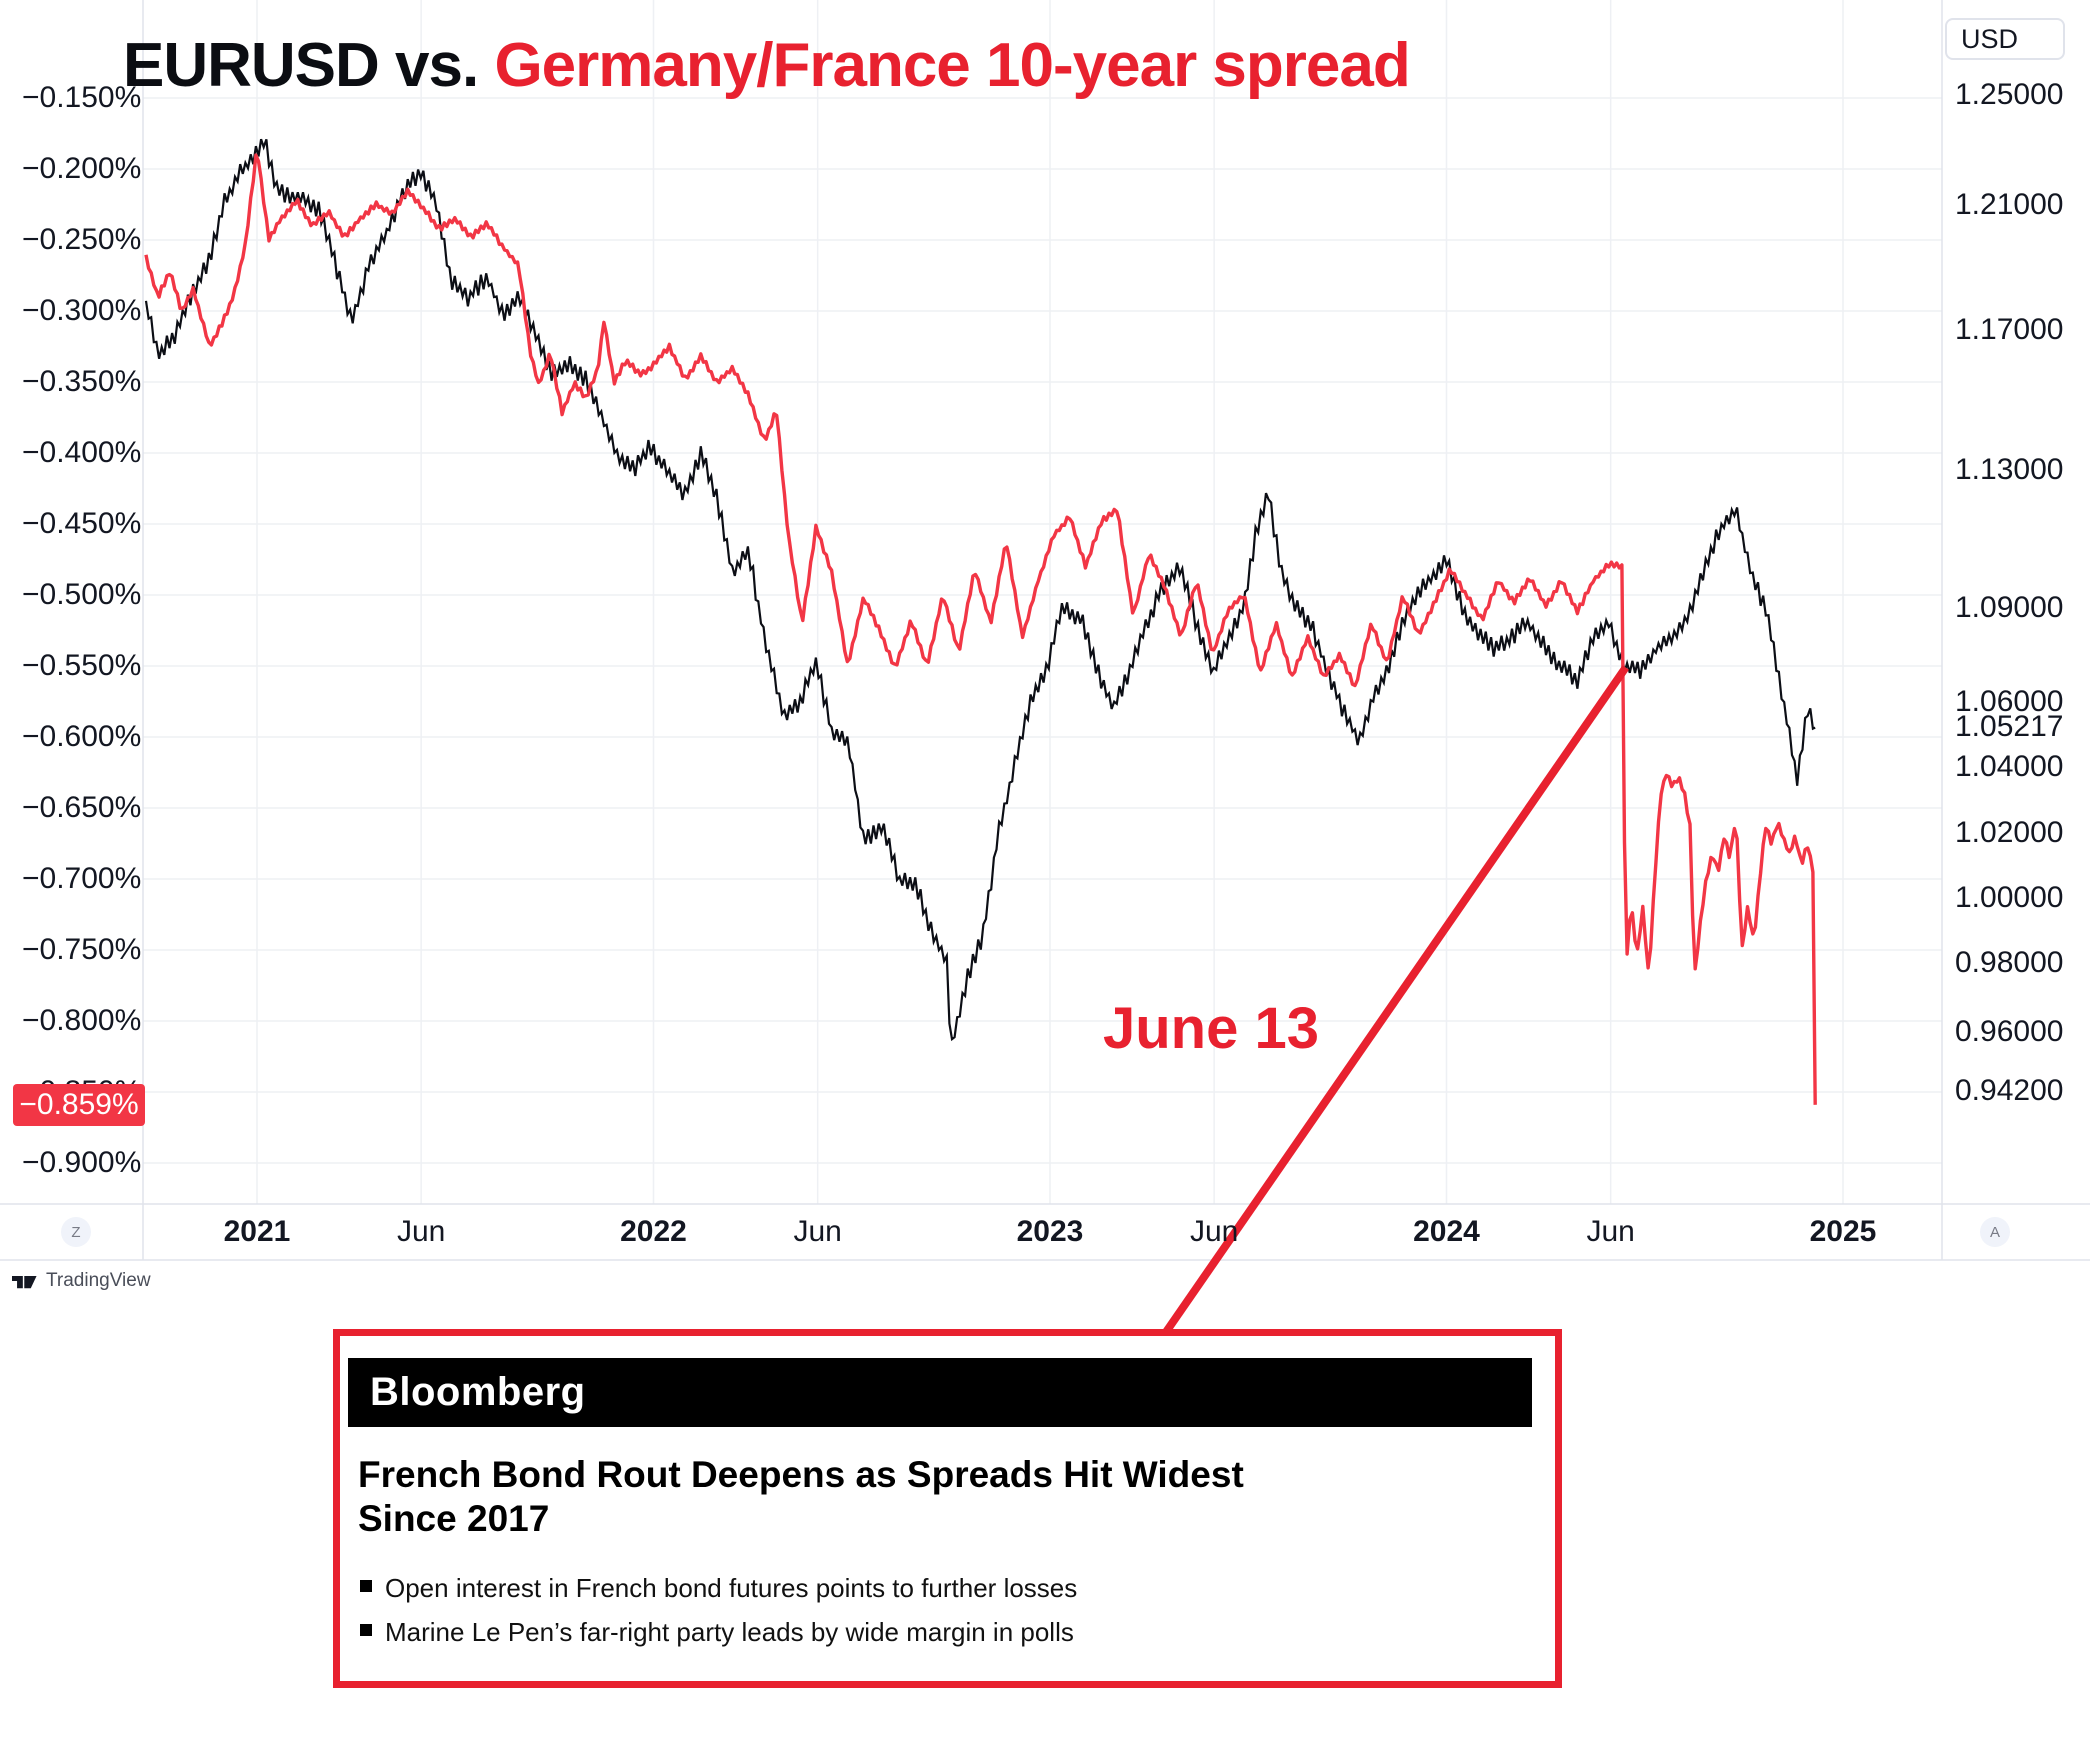  Describe the element at coordinates (2009, 94) in the screenshot. I see `right-axis-tick: 1.25000` at that location.